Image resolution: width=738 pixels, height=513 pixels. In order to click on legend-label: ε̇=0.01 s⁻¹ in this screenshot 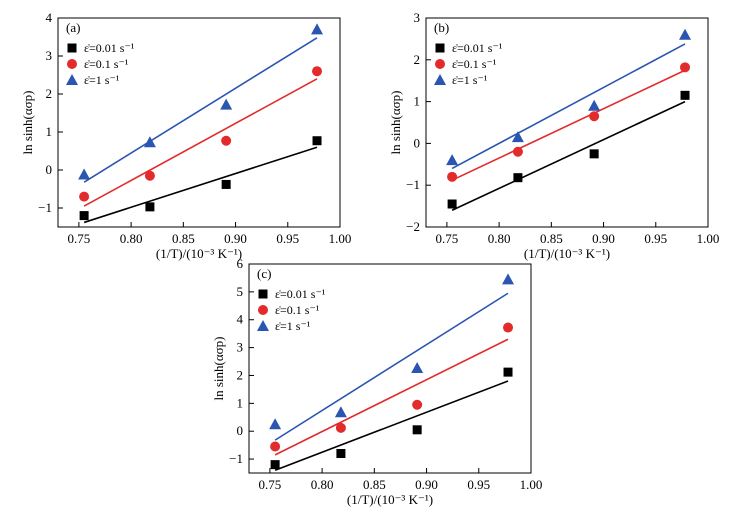, I will do `click(300, 294)`.